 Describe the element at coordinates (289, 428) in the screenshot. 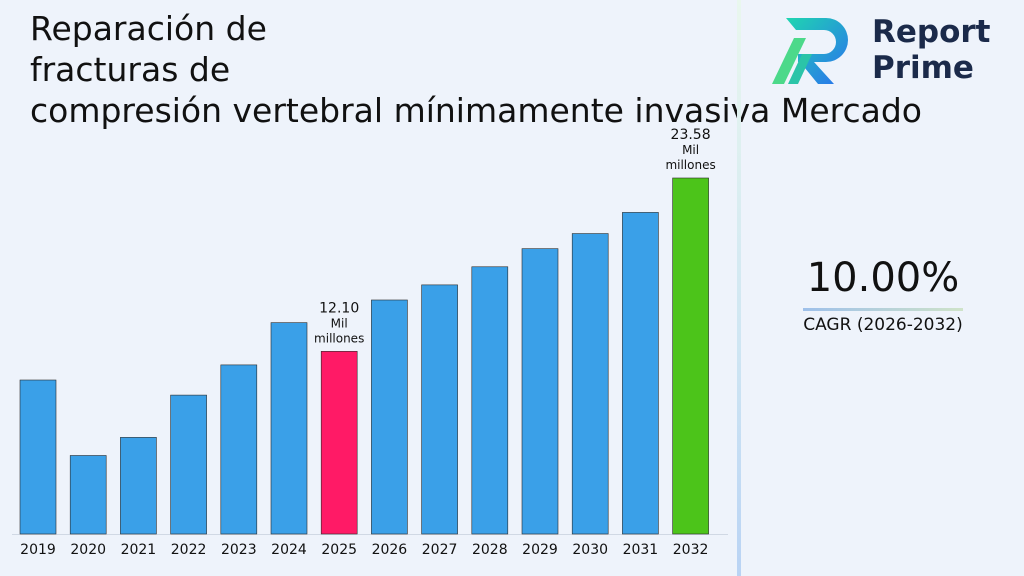

I see `bar-2024` at that location.